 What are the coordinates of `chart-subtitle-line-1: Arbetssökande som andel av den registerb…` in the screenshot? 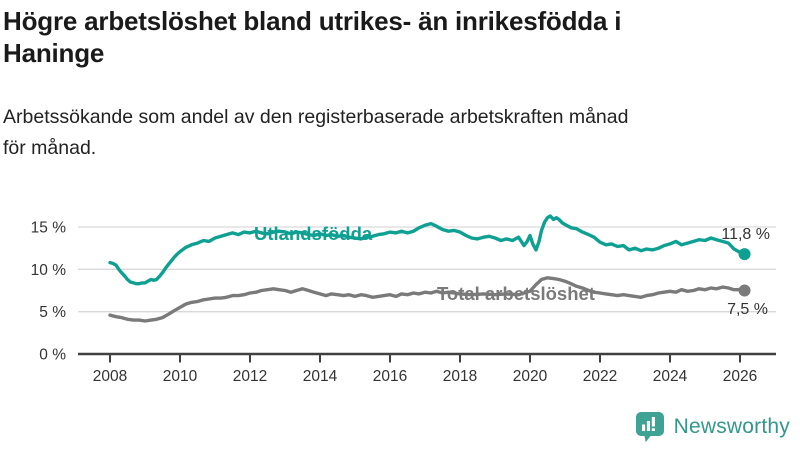 It's located at (316, 117).